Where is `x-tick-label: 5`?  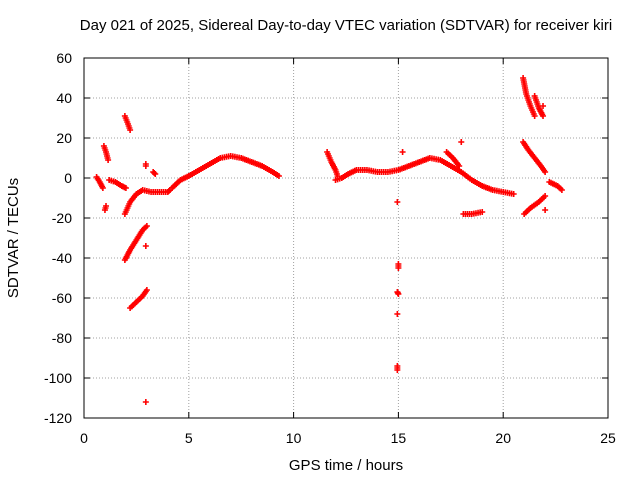 x-tick-label: 5 is located at coordinates (189, 438).